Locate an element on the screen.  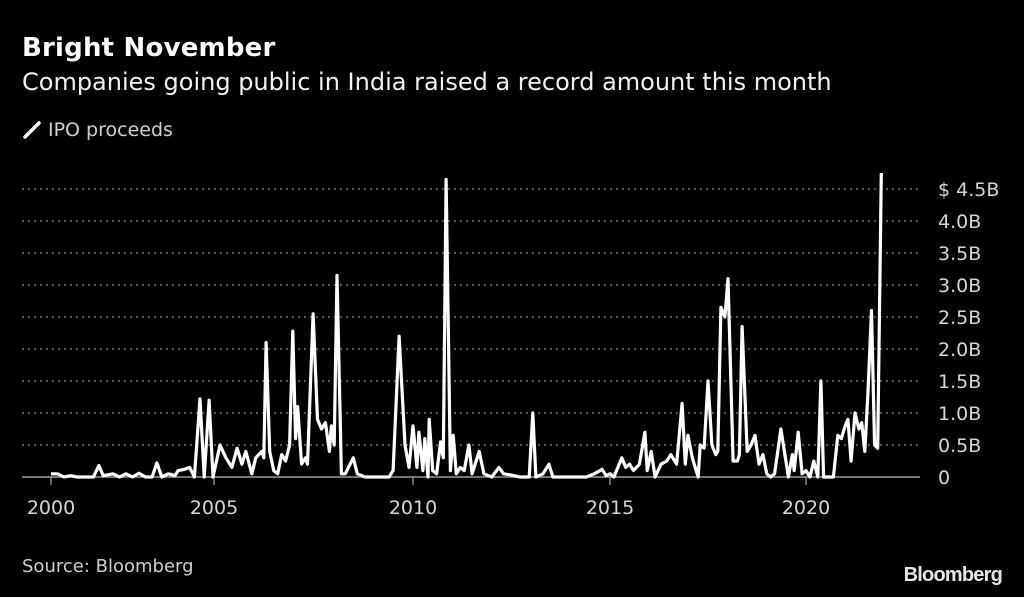
y-tick-label: 0 is located at coordinates (944, 478).